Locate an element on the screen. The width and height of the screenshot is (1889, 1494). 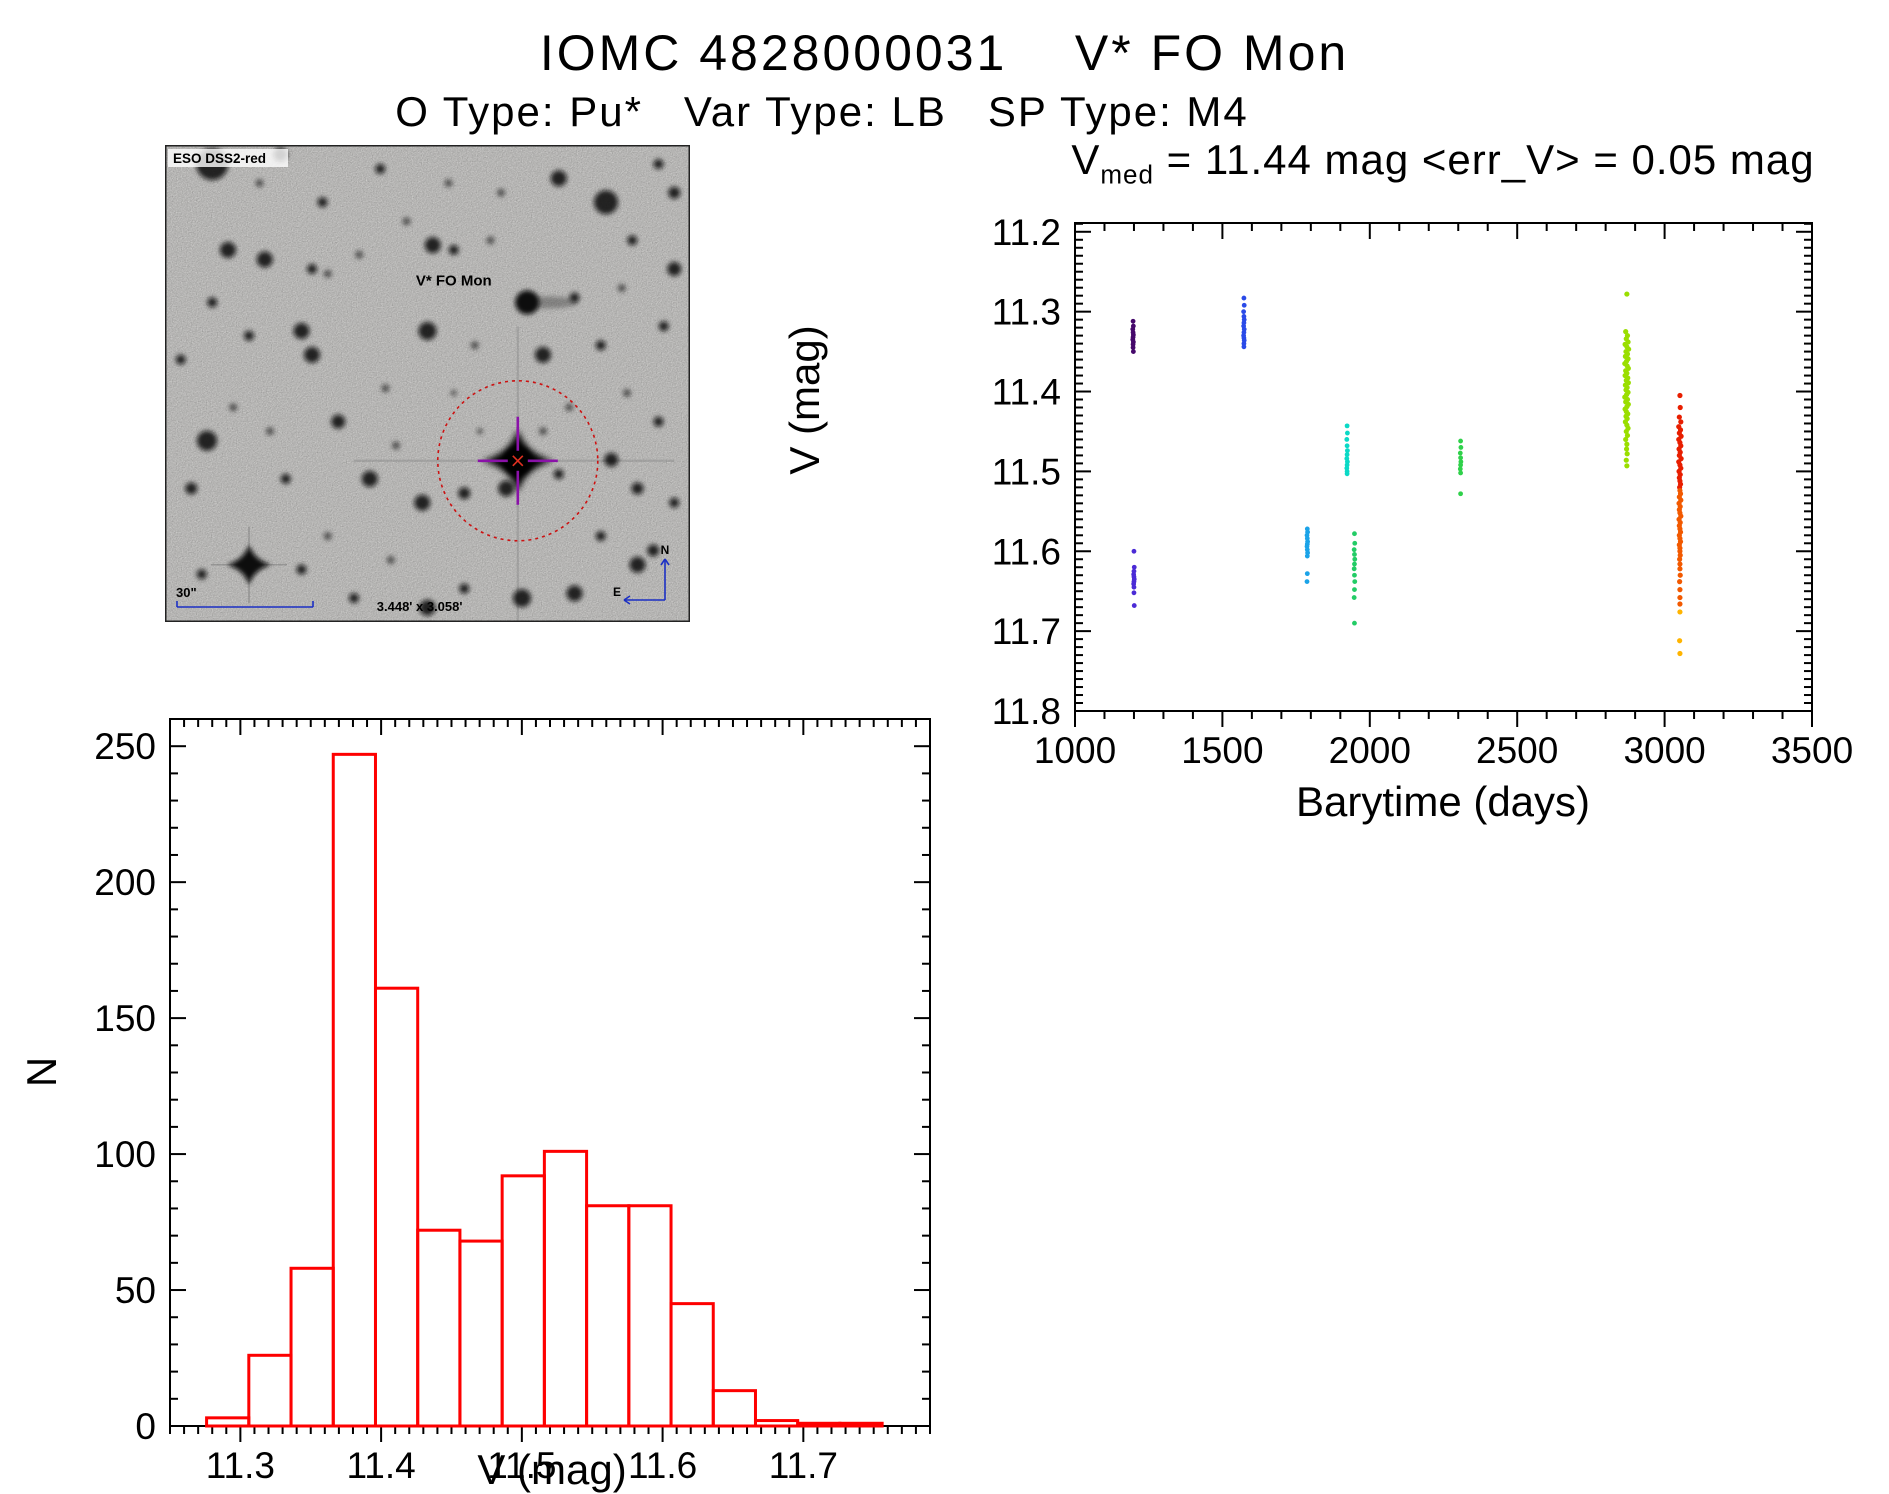
axes is located at coordinates (1443, 467).